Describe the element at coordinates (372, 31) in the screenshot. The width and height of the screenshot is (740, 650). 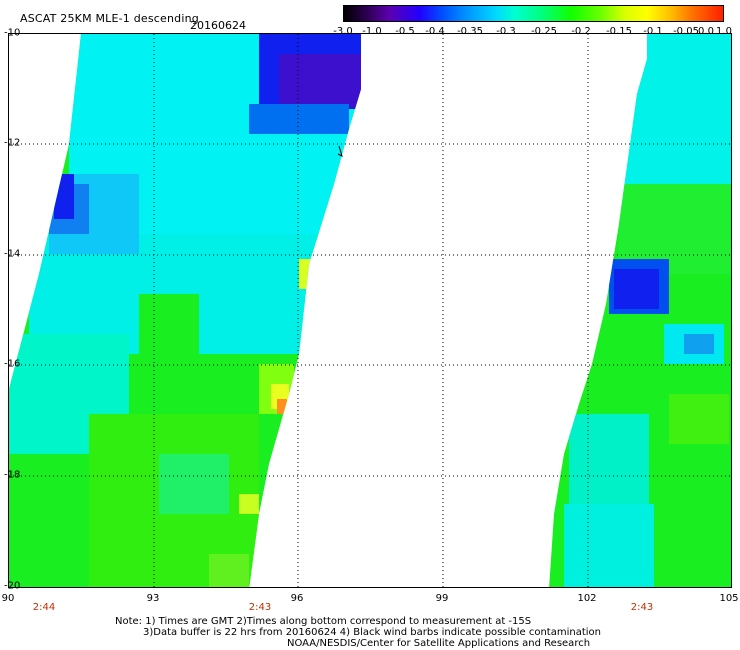
I see `colorbar-label: -1.0` at that location.